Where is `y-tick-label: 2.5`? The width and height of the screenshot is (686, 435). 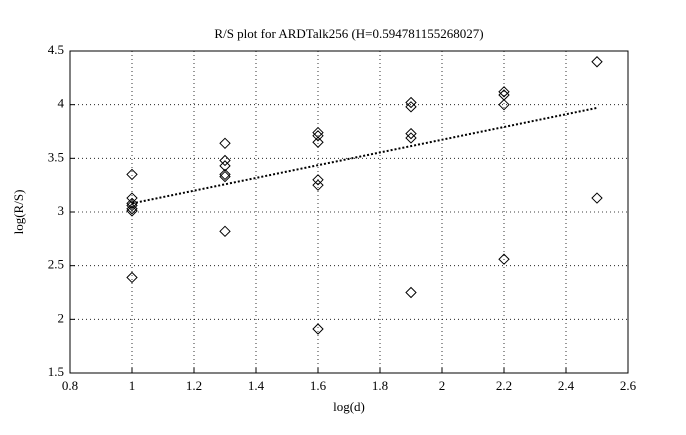 y-tick-label: 2.5 is located at coordinates (56, 264).